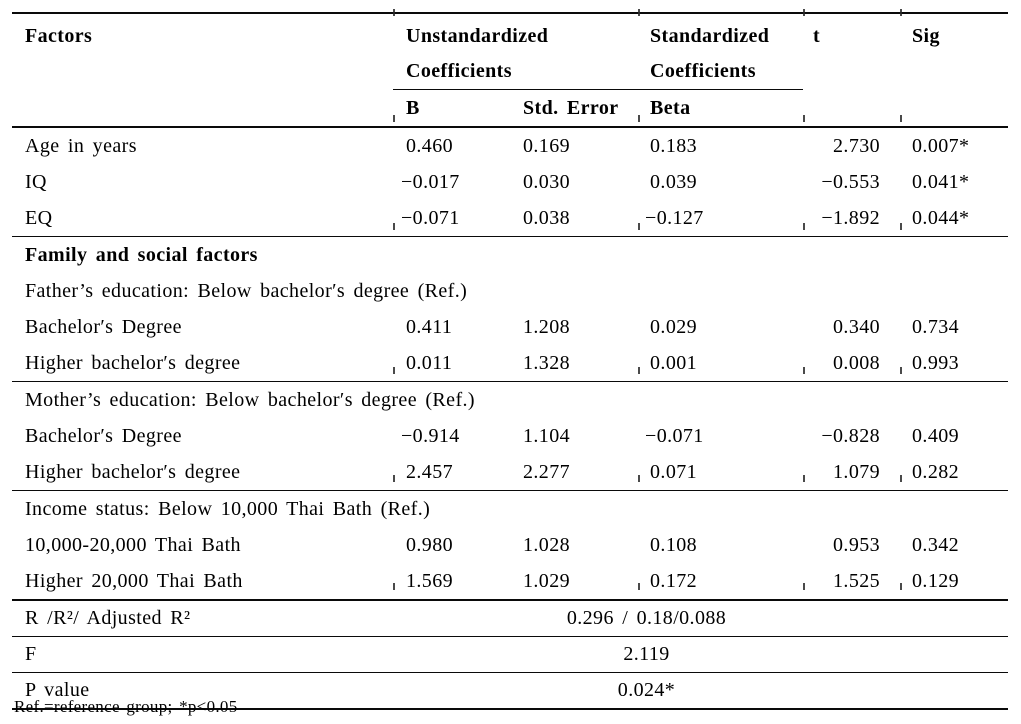 The height and width of the screenshot is (724, 1021). What do you see at coordinates (857, 544) in the screenshot?
I see `cell-t: 0.953` at bounding box center [857, 544].